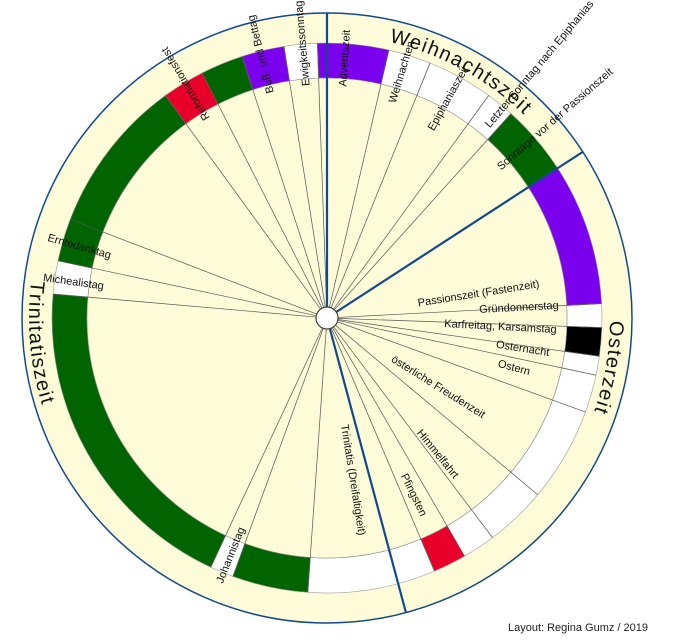  I want to click on hub-circle, so click(327, 318).